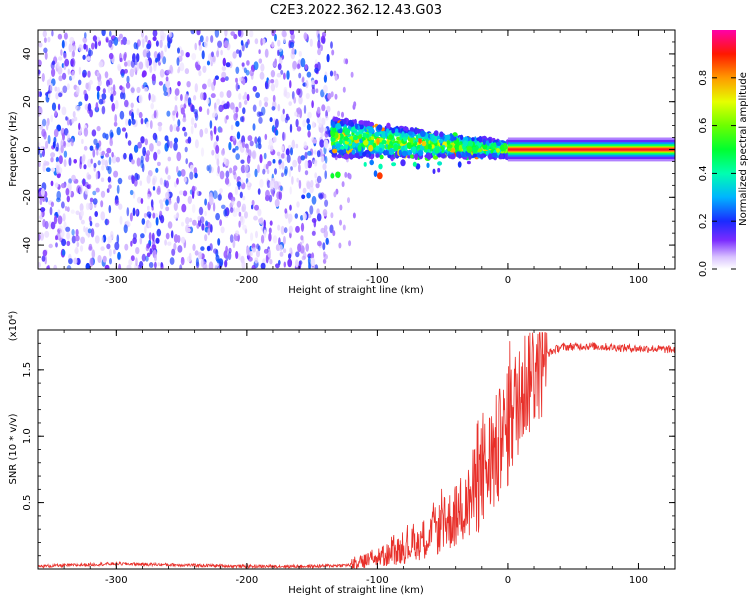 This screenshot has height=600, width=750. Describe the element at coordinates (13, 448) in the screenshot. I see `line-chart-y-axis-label: SNR (10 * v/v)` at that location.